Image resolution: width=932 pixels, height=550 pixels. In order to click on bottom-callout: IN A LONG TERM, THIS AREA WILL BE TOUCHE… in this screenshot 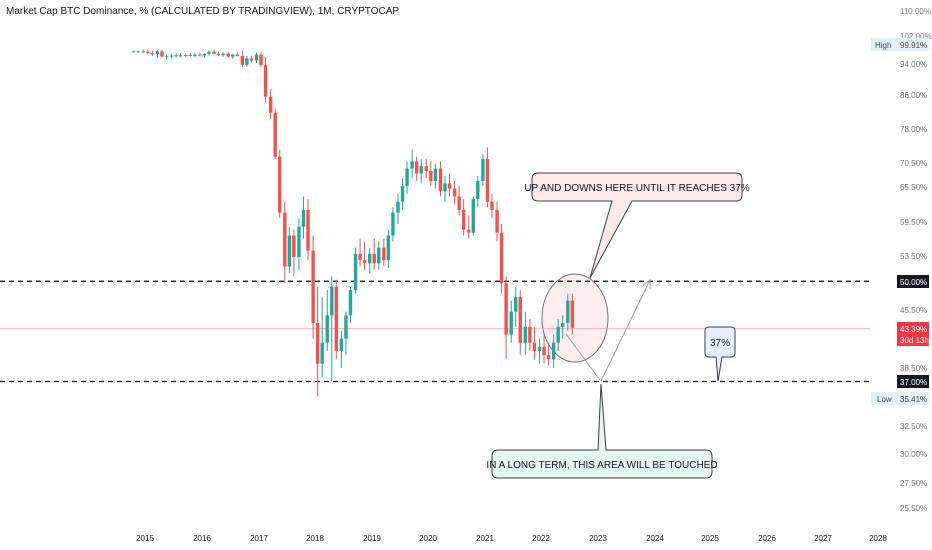, I will do `click(602, 431)`.